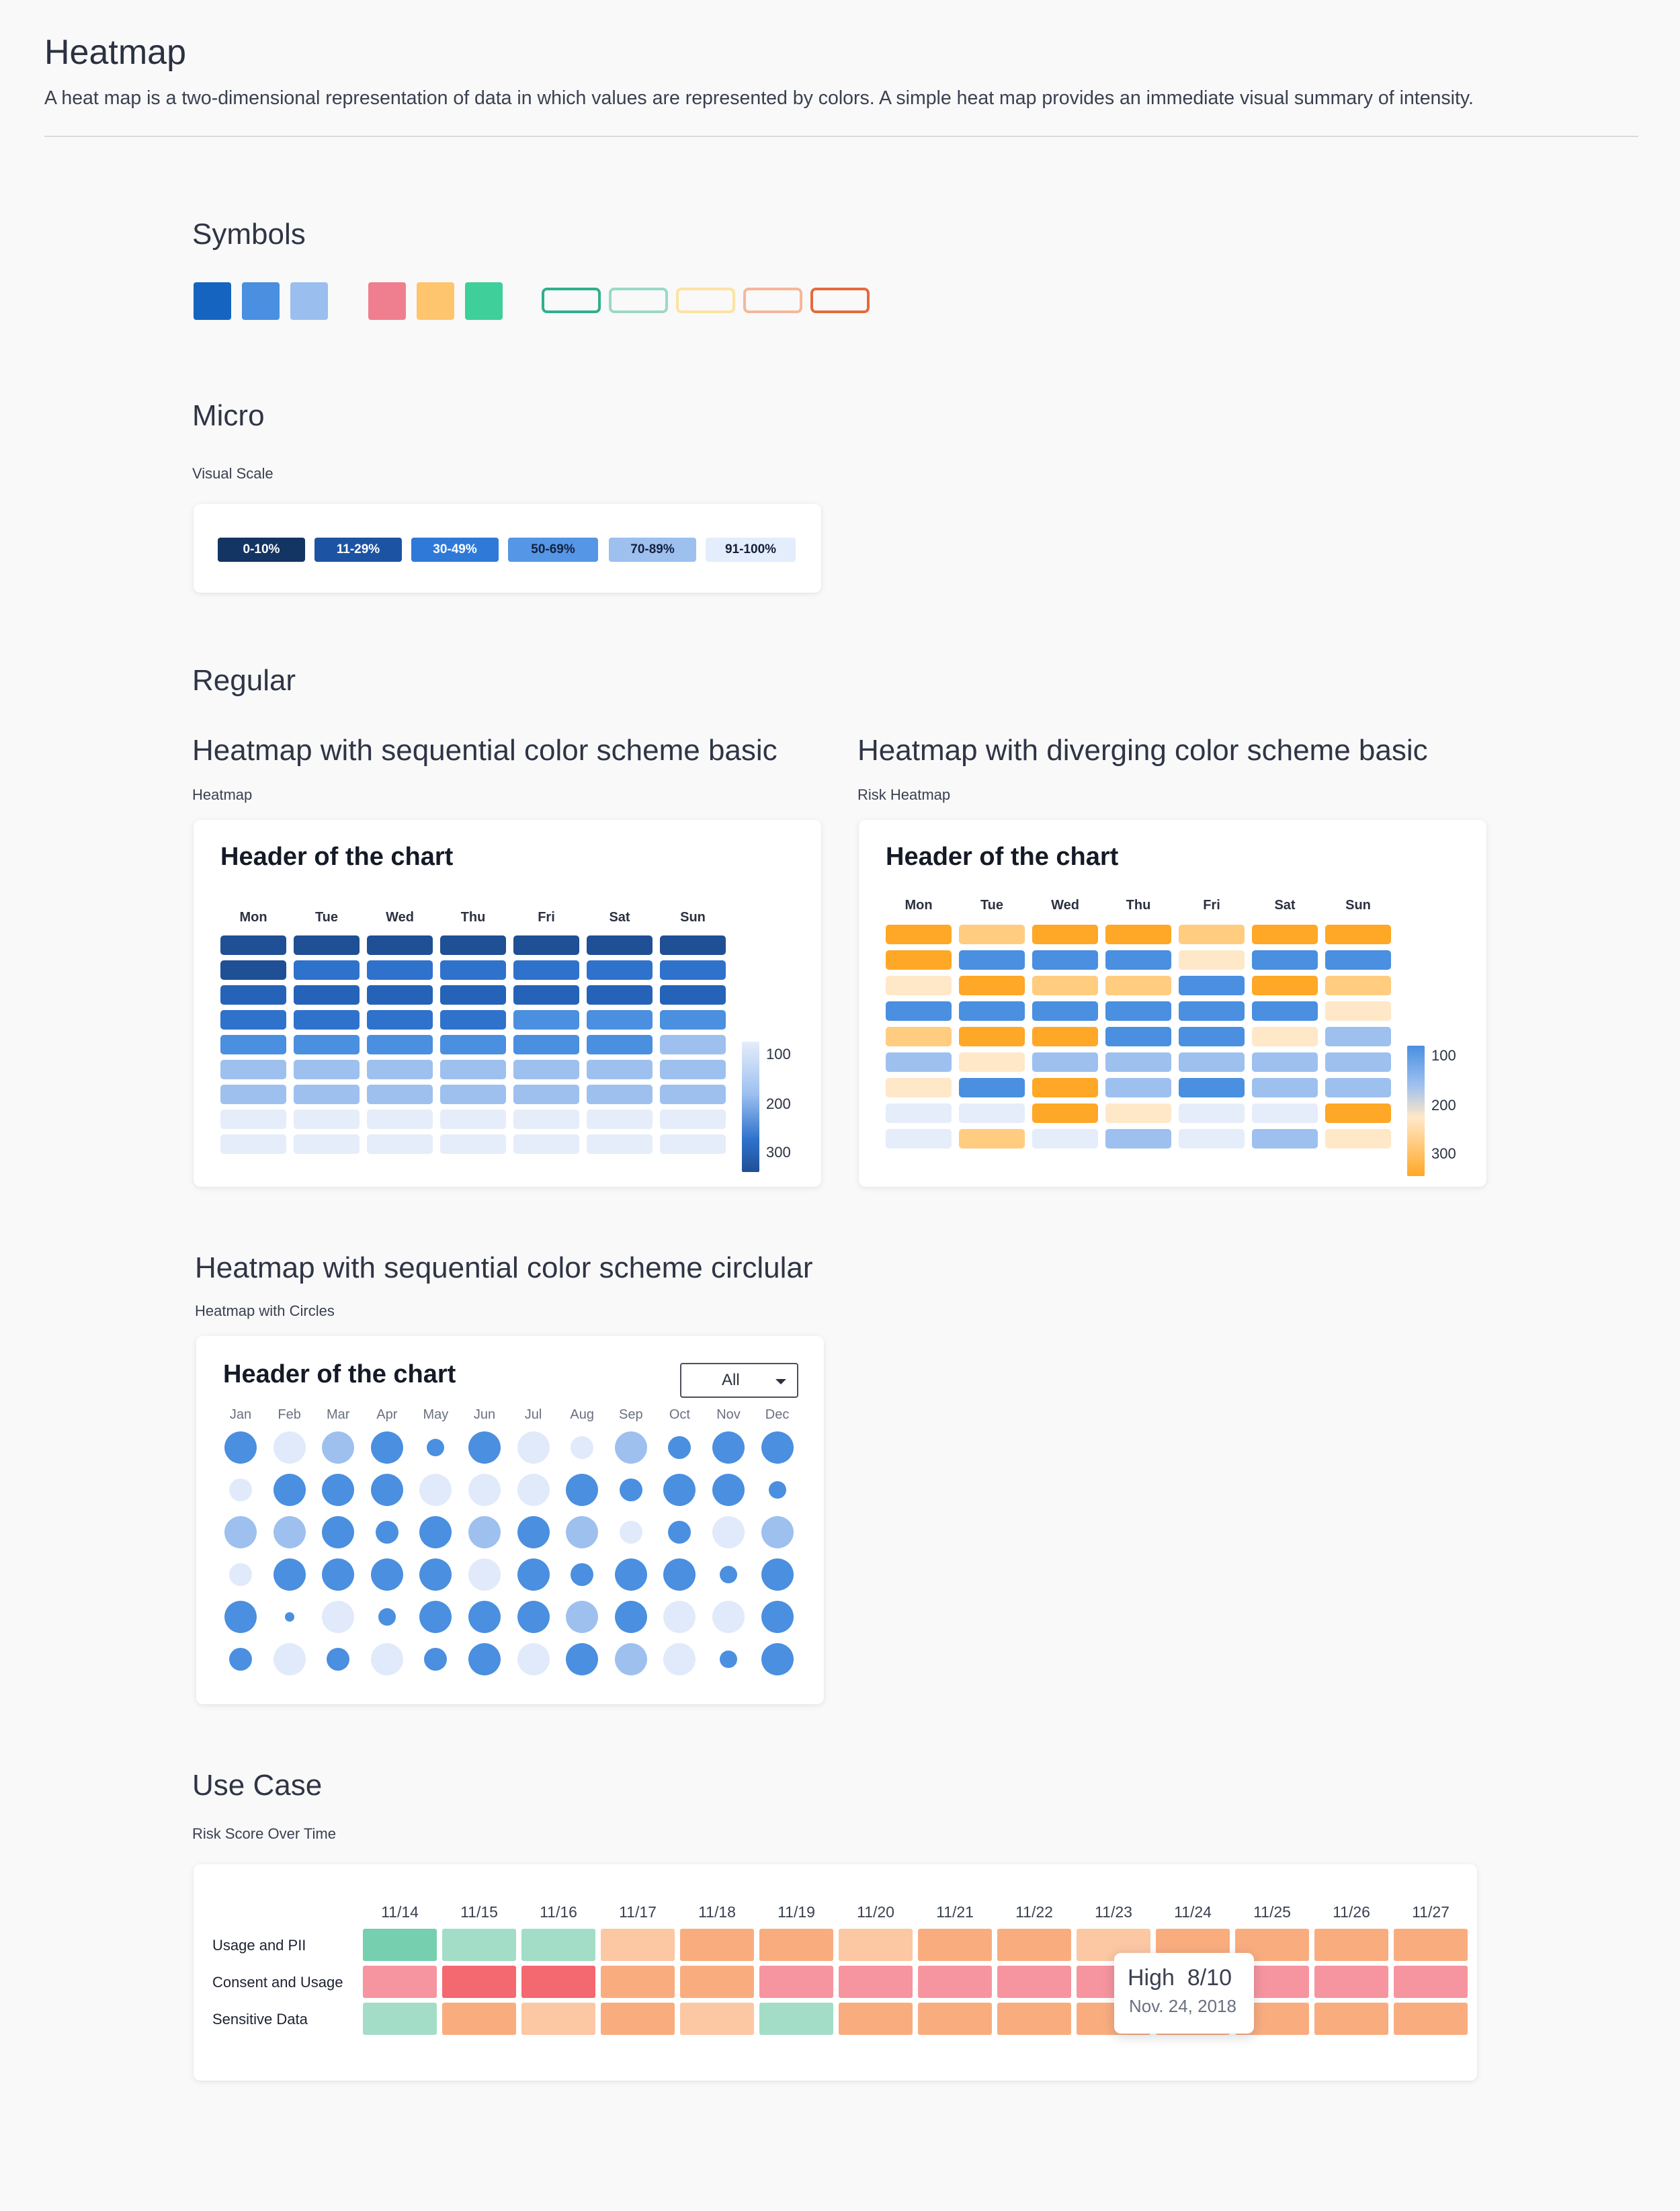 The height and width of the screenshot is (2211, 1680). I want to click on date-label: 11/16, so click(558, 1912).